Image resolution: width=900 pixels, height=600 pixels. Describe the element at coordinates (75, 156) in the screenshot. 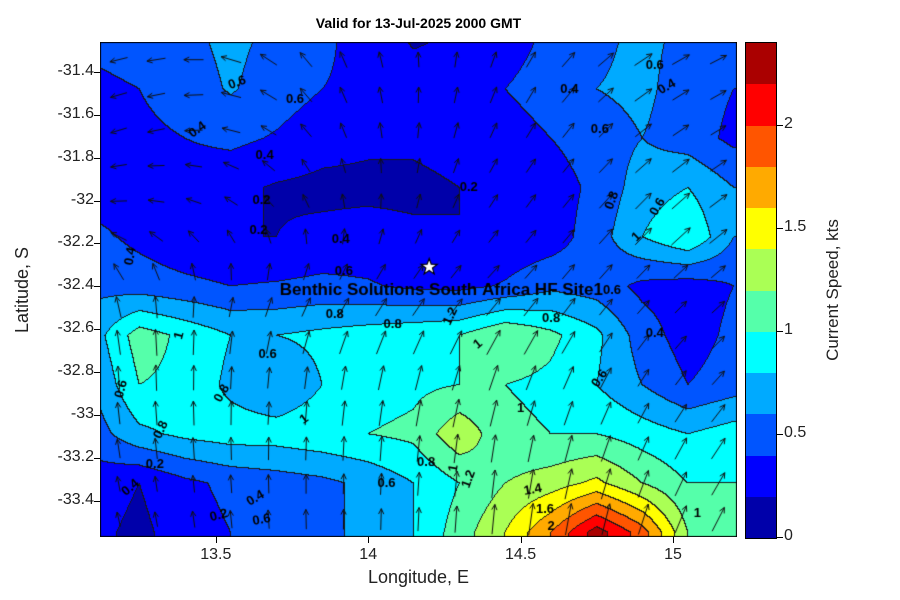

I see `y-tick-label: -31.8` at that location.